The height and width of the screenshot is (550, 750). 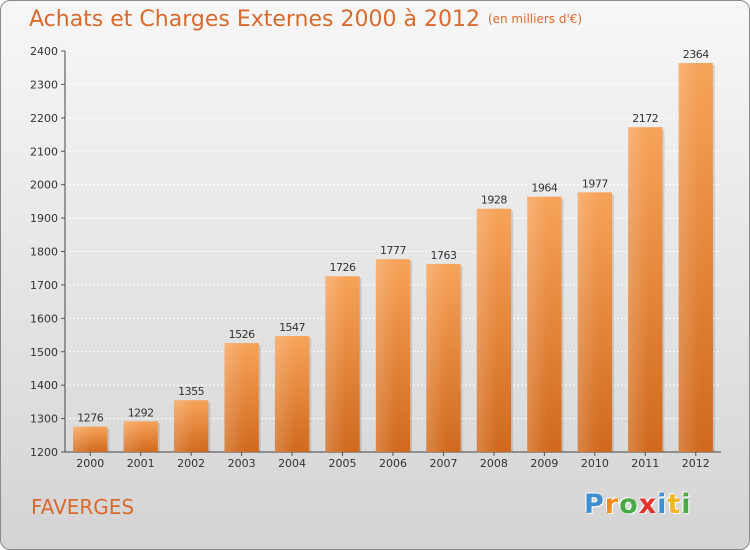 What do you see at coordinates (443, 255) in the screenshot?
I see `data-label-2007: 1763` at bounding box center [443, 255].